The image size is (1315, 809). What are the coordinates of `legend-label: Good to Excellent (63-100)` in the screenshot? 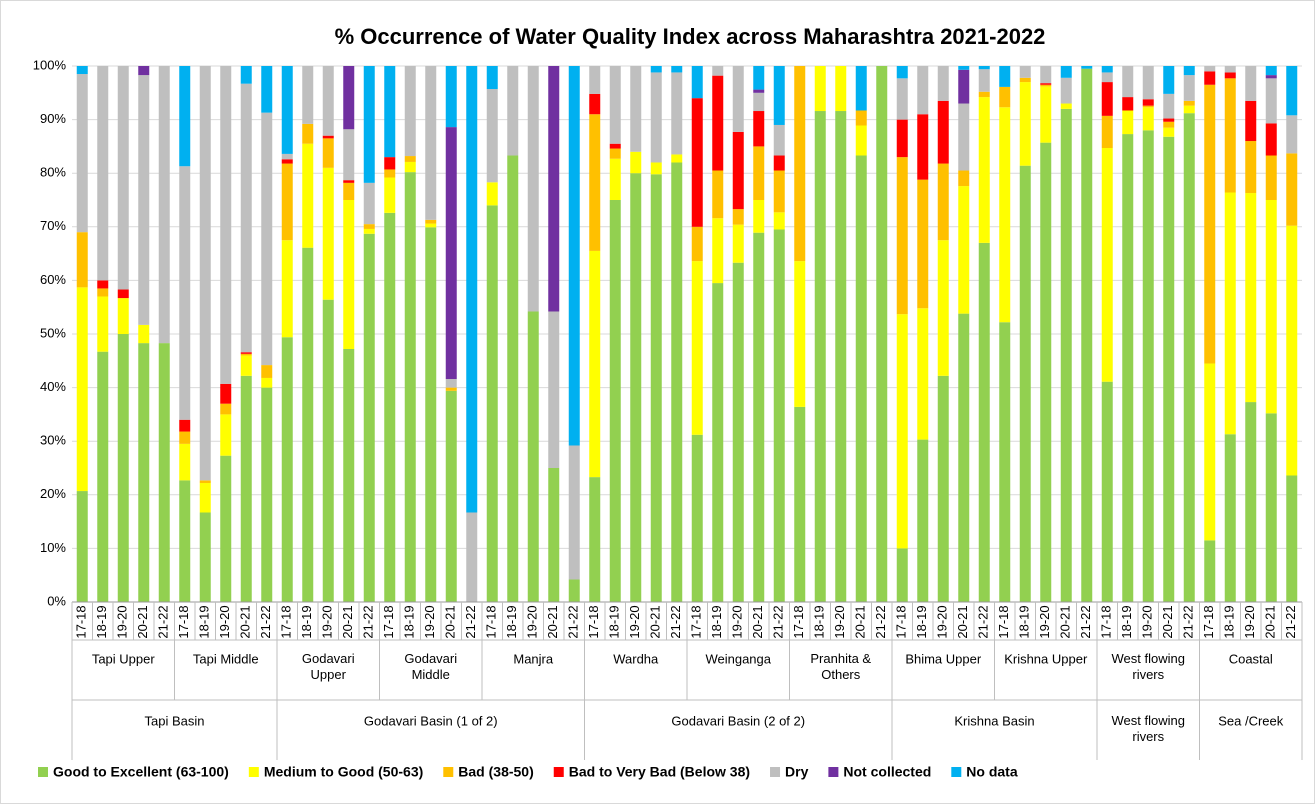 It's located at (141, 772).